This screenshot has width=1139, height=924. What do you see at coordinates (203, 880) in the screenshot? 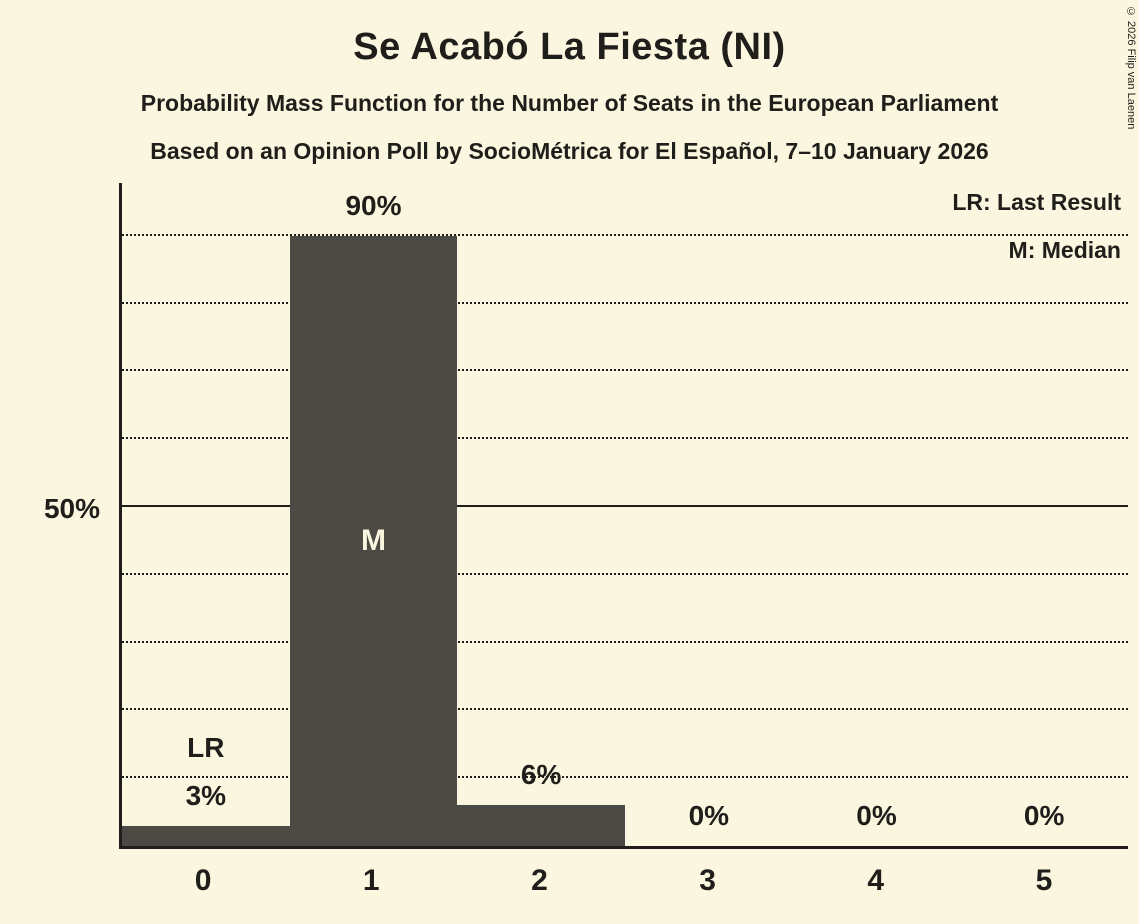
I see `x-axis-tick-0: 0` at bounding box center [203, 880].